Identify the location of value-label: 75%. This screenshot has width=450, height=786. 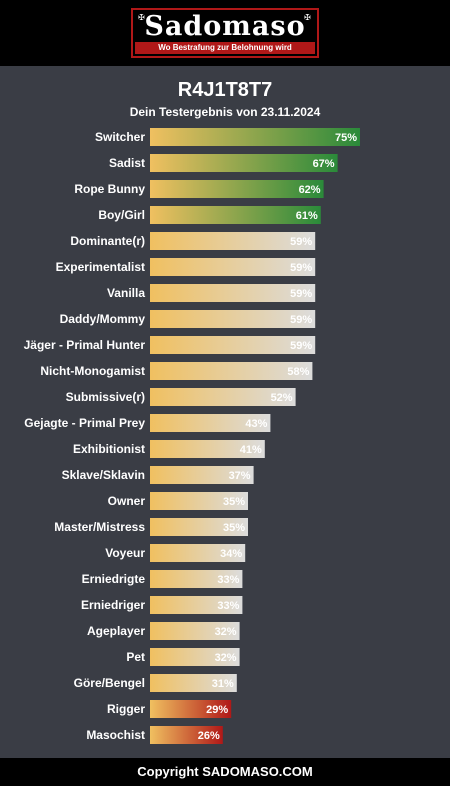
(346, 138).